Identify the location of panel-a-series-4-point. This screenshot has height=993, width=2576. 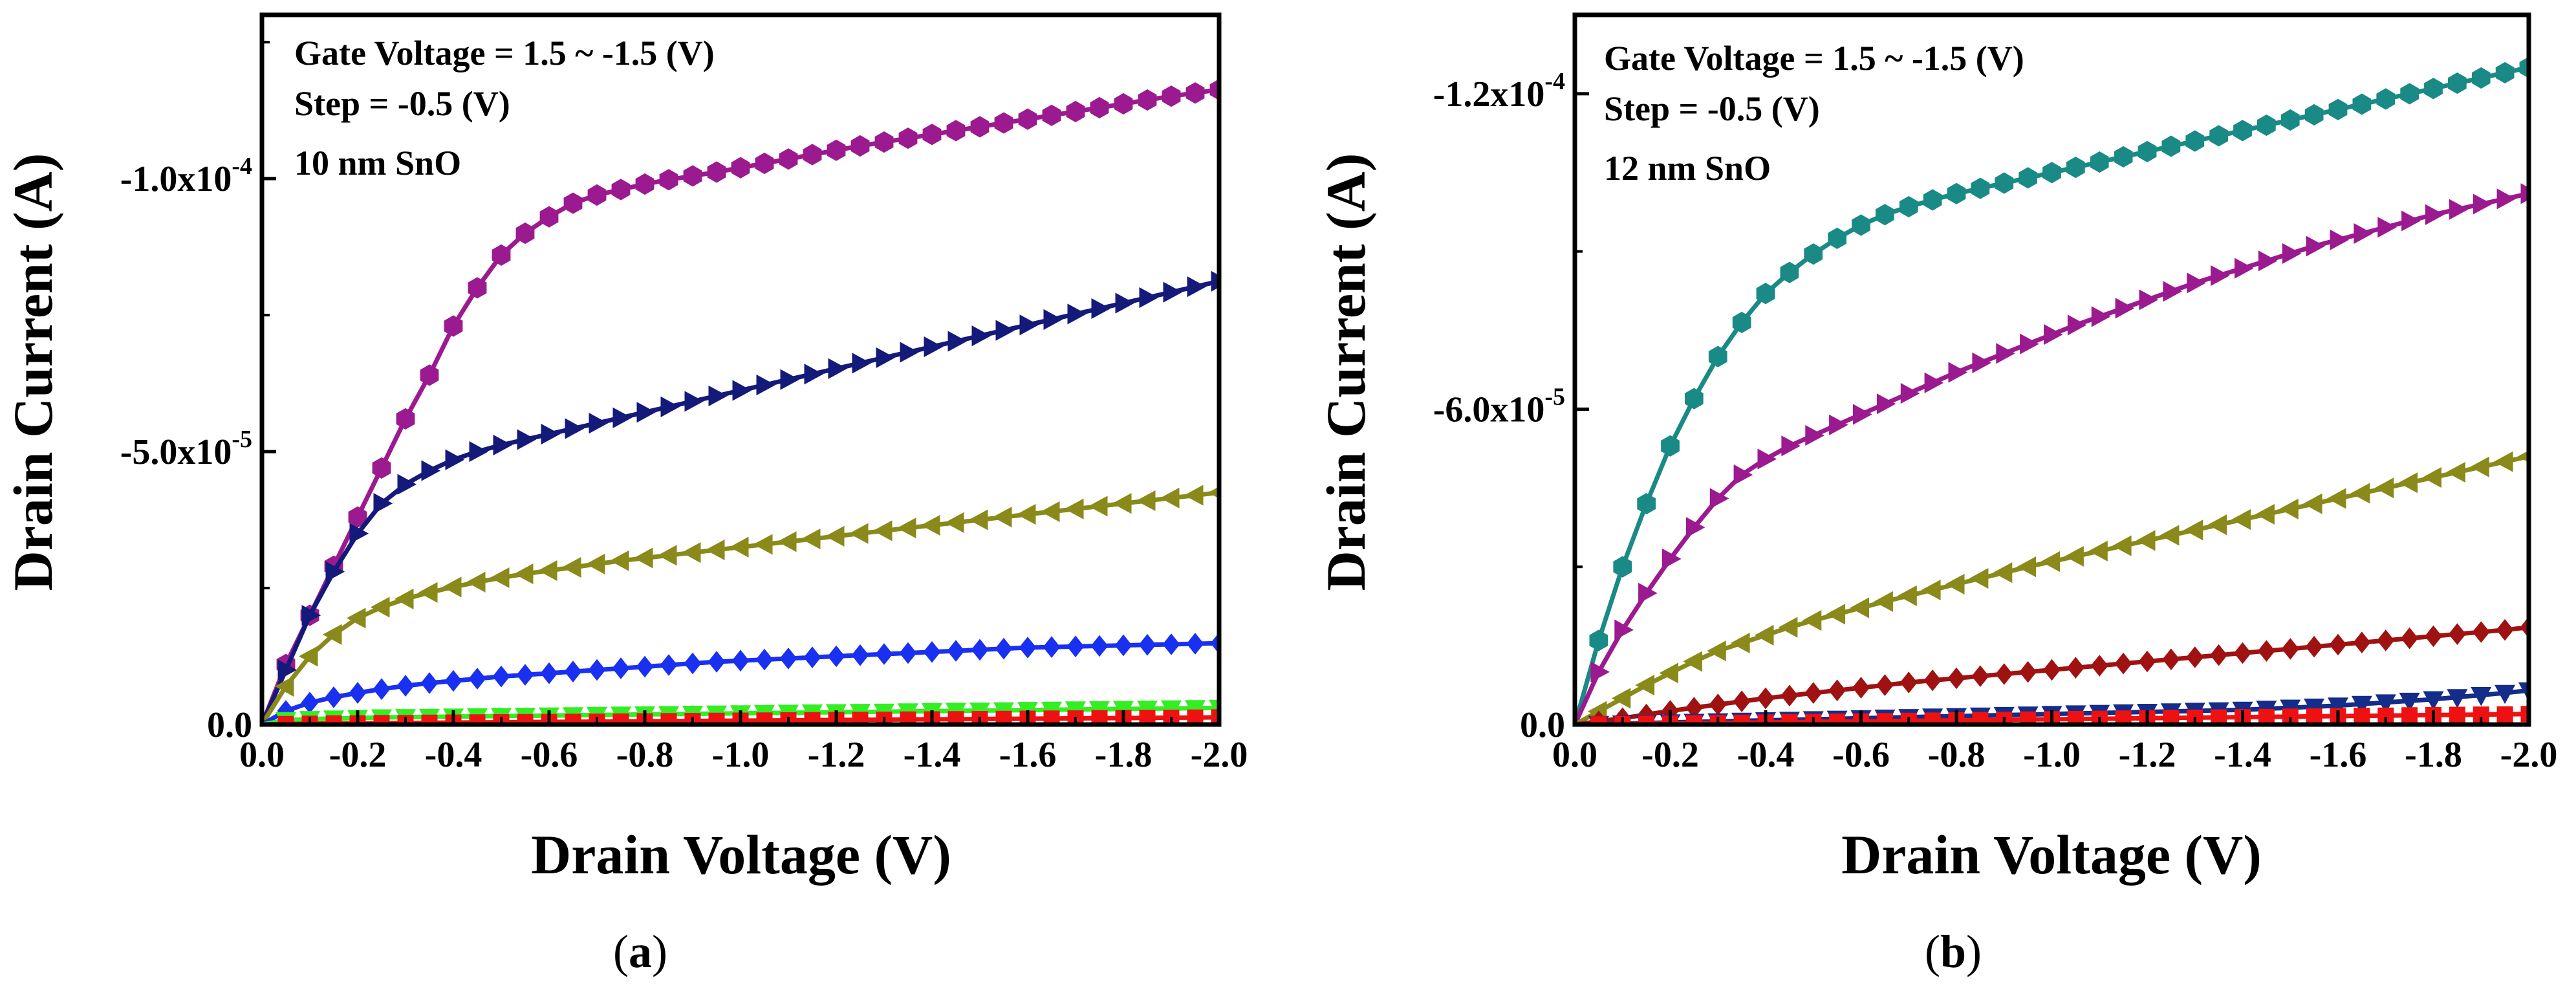
(1213, 709).